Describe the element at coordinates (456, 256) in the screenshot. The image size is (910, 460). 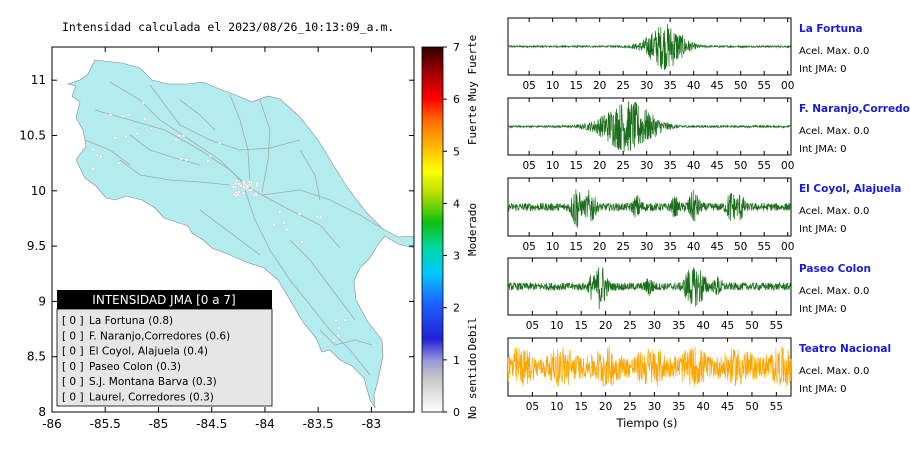
I see `colorbar-tick-label: 3` at that location.